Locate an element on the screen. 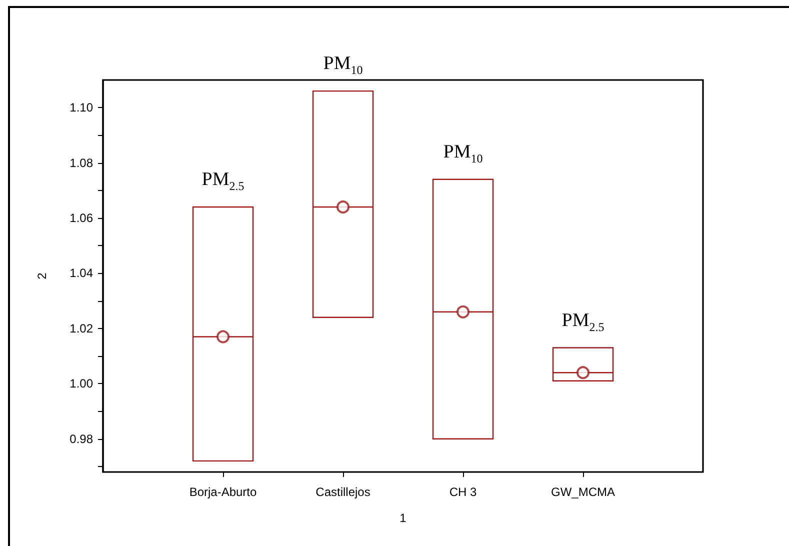  x-tick-label: CH 3 is located at coordinates (463, 492).